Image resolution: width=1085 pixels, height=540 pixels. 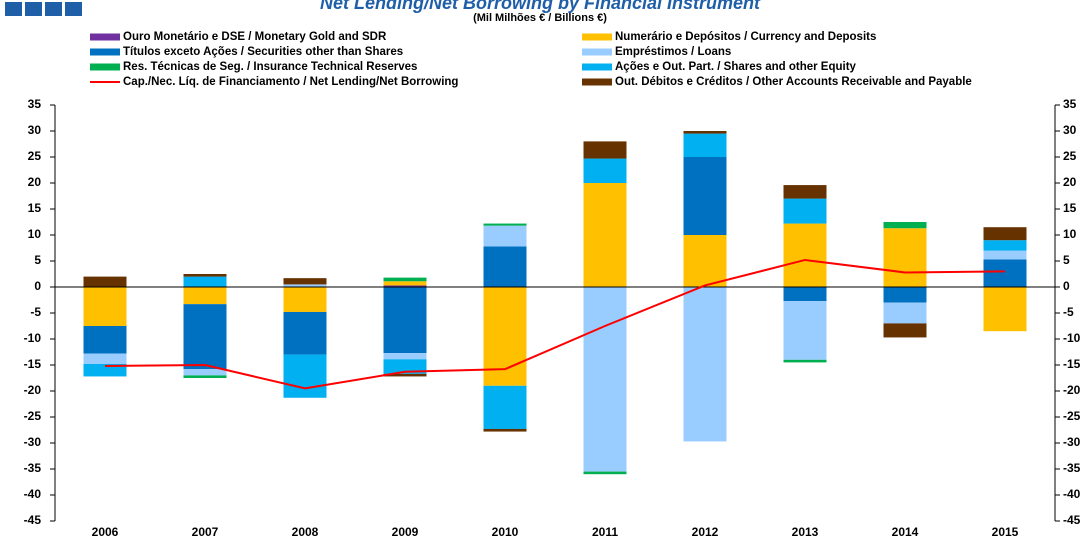 What do you see at coordinates (105, 532) in the screenshot?
I see `x-tick-label: 2006` at bounding box center [105, 532].